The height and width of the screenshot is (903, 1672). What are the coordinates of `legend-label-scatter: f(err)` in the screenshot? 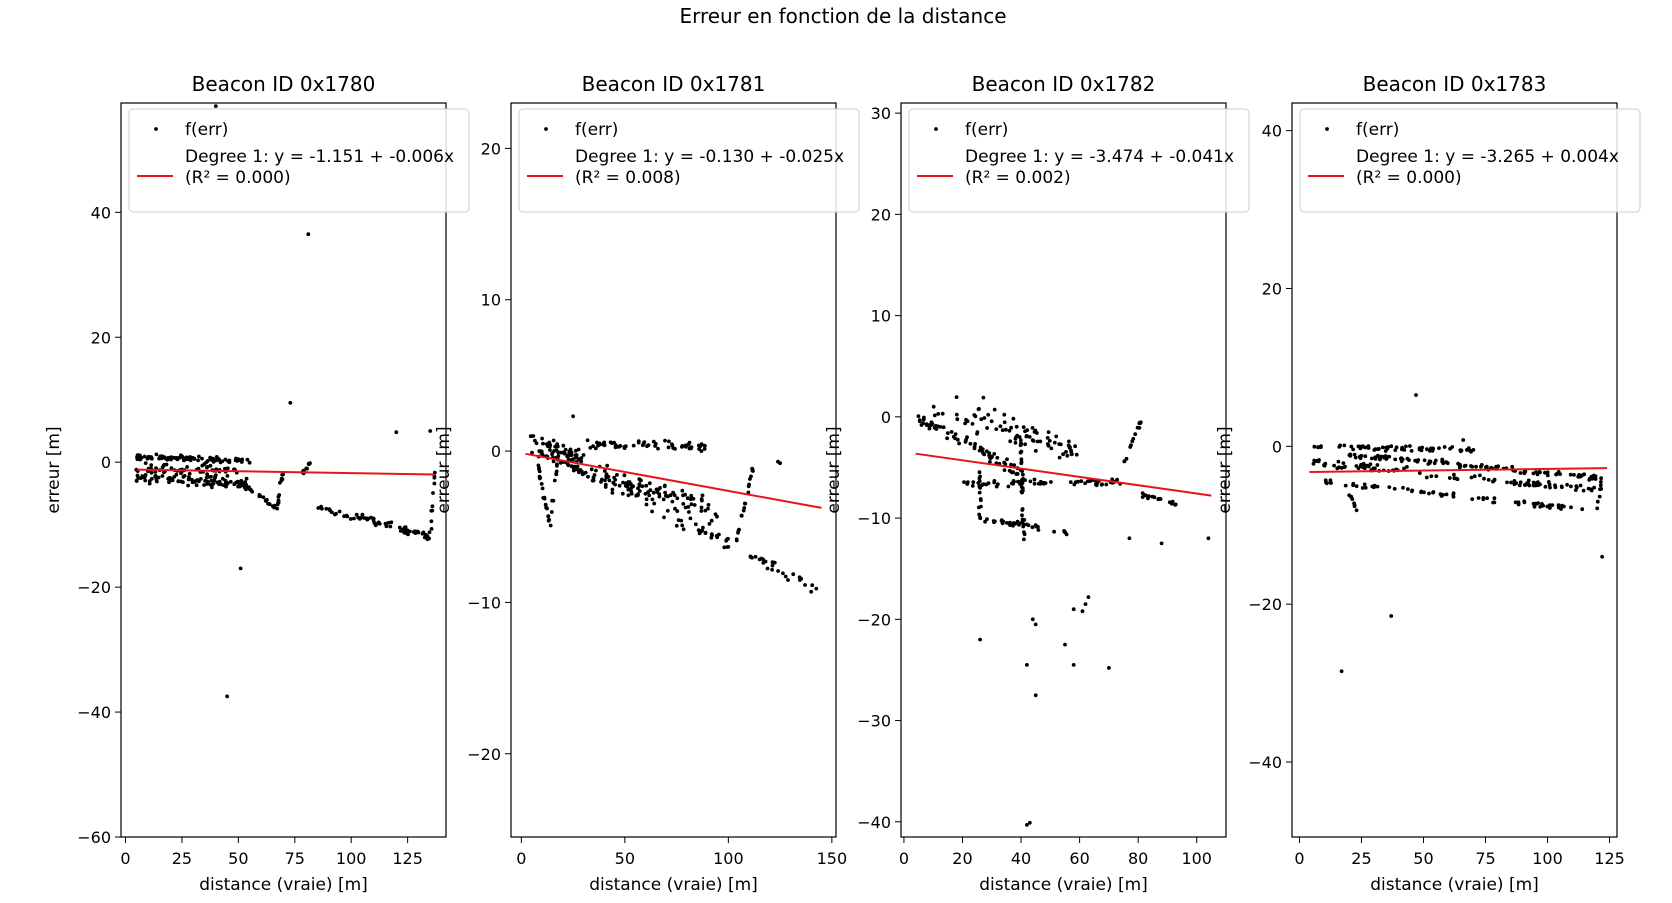 It's located at (206, 130).